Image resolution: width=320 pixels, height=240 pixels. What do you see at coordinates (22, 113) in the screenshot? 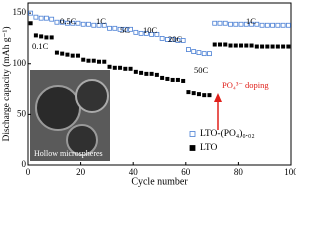
I see `y-tick-label: 50` at bounding box center [22, 113].